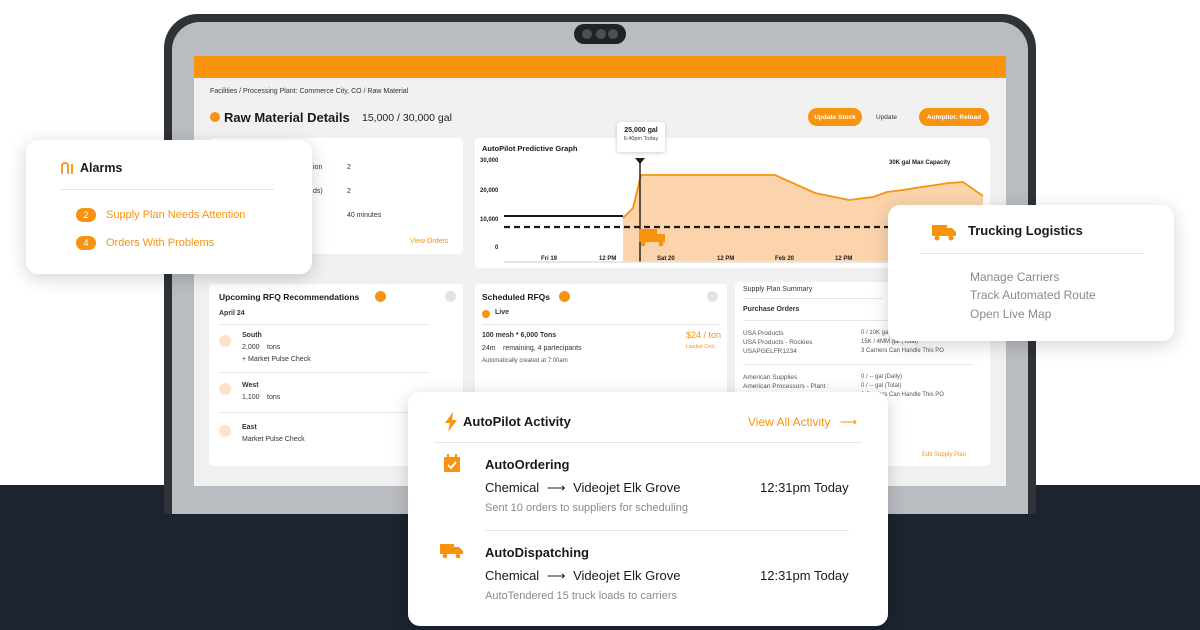  Describe the element at coordinates (364, 215) in the screenshot. I see `stat-value: 40 minutes` at that location.